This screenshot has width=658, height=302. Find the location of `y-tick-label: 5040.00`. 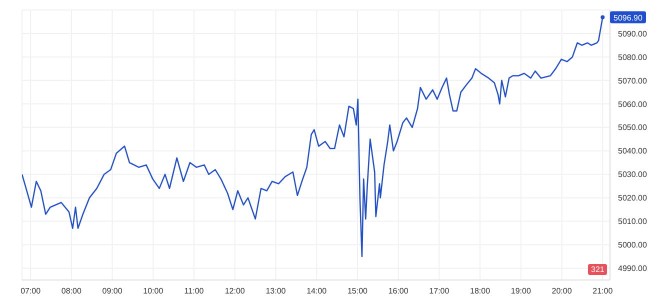

y-tick-label: 5040.00 is located at coordinates (633, 151).